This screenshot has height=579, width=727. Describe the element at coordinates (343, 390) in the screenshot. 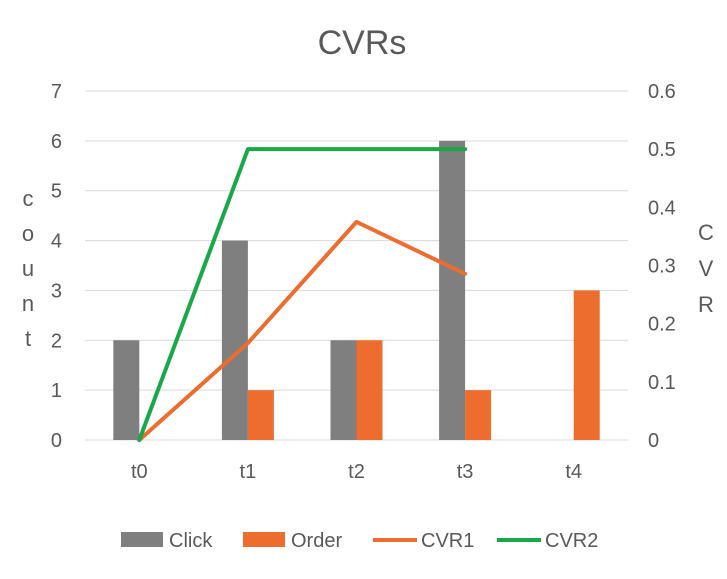

I see `bar-click-t2` at that location.